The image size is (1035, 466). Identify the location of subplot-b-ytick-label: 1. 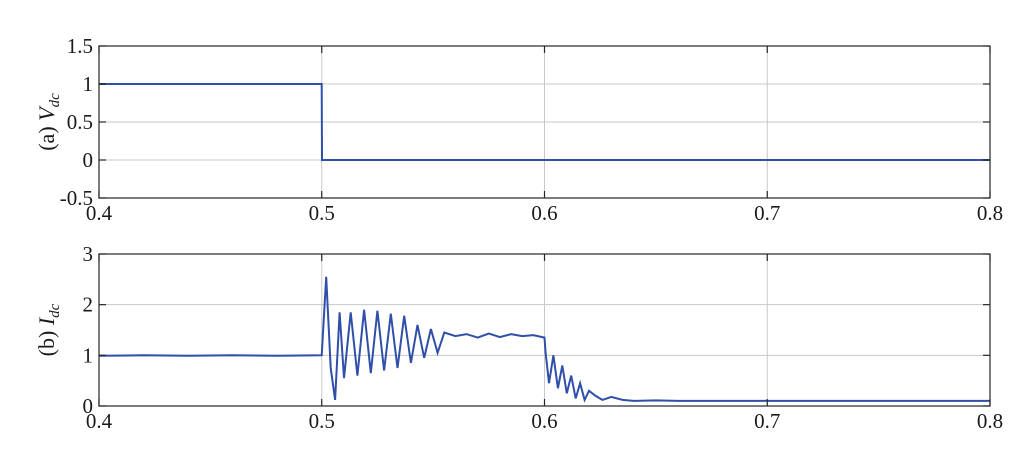
(88, 355).